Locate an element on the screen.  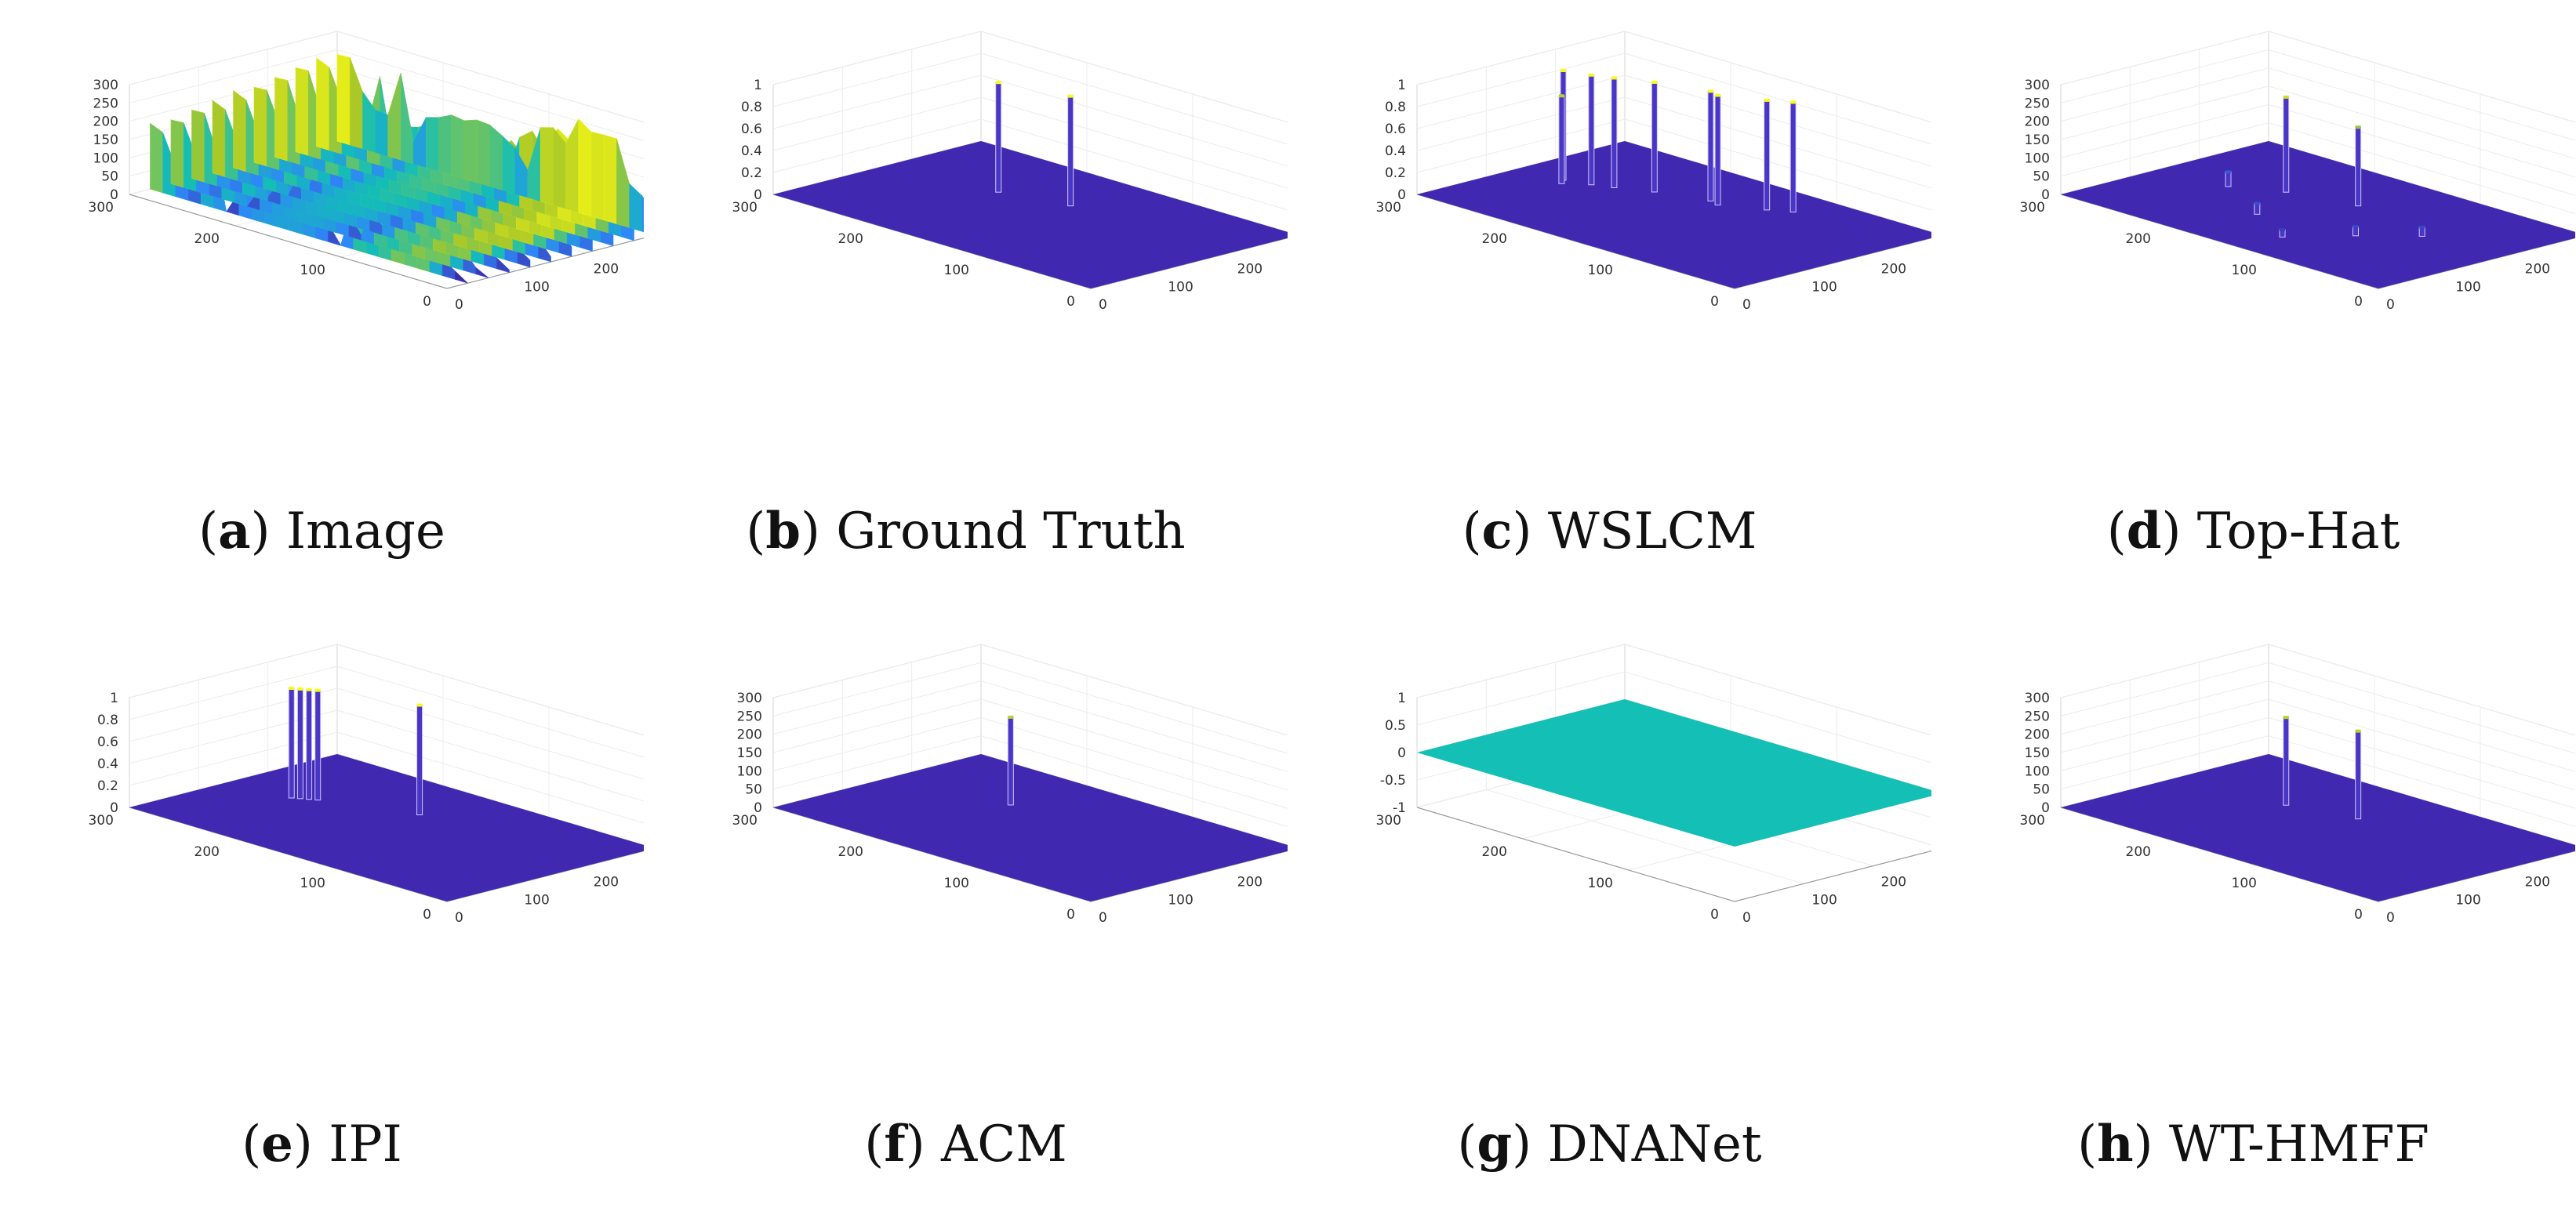
z-tick-label: 1 is located at coordinates (1401, 698).